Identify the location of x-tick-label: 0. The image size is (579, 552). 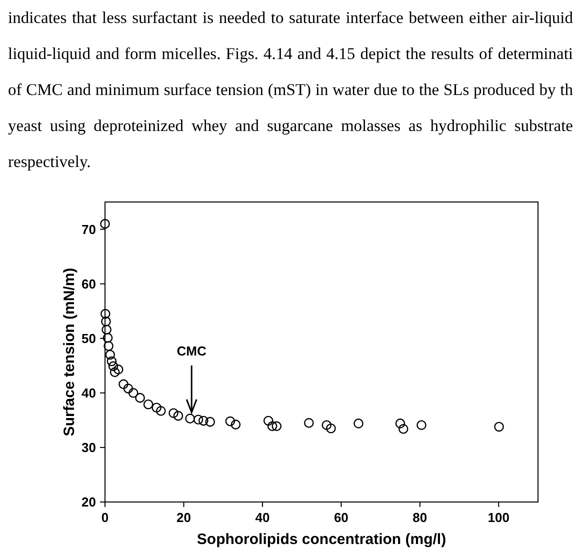
(105, 517).